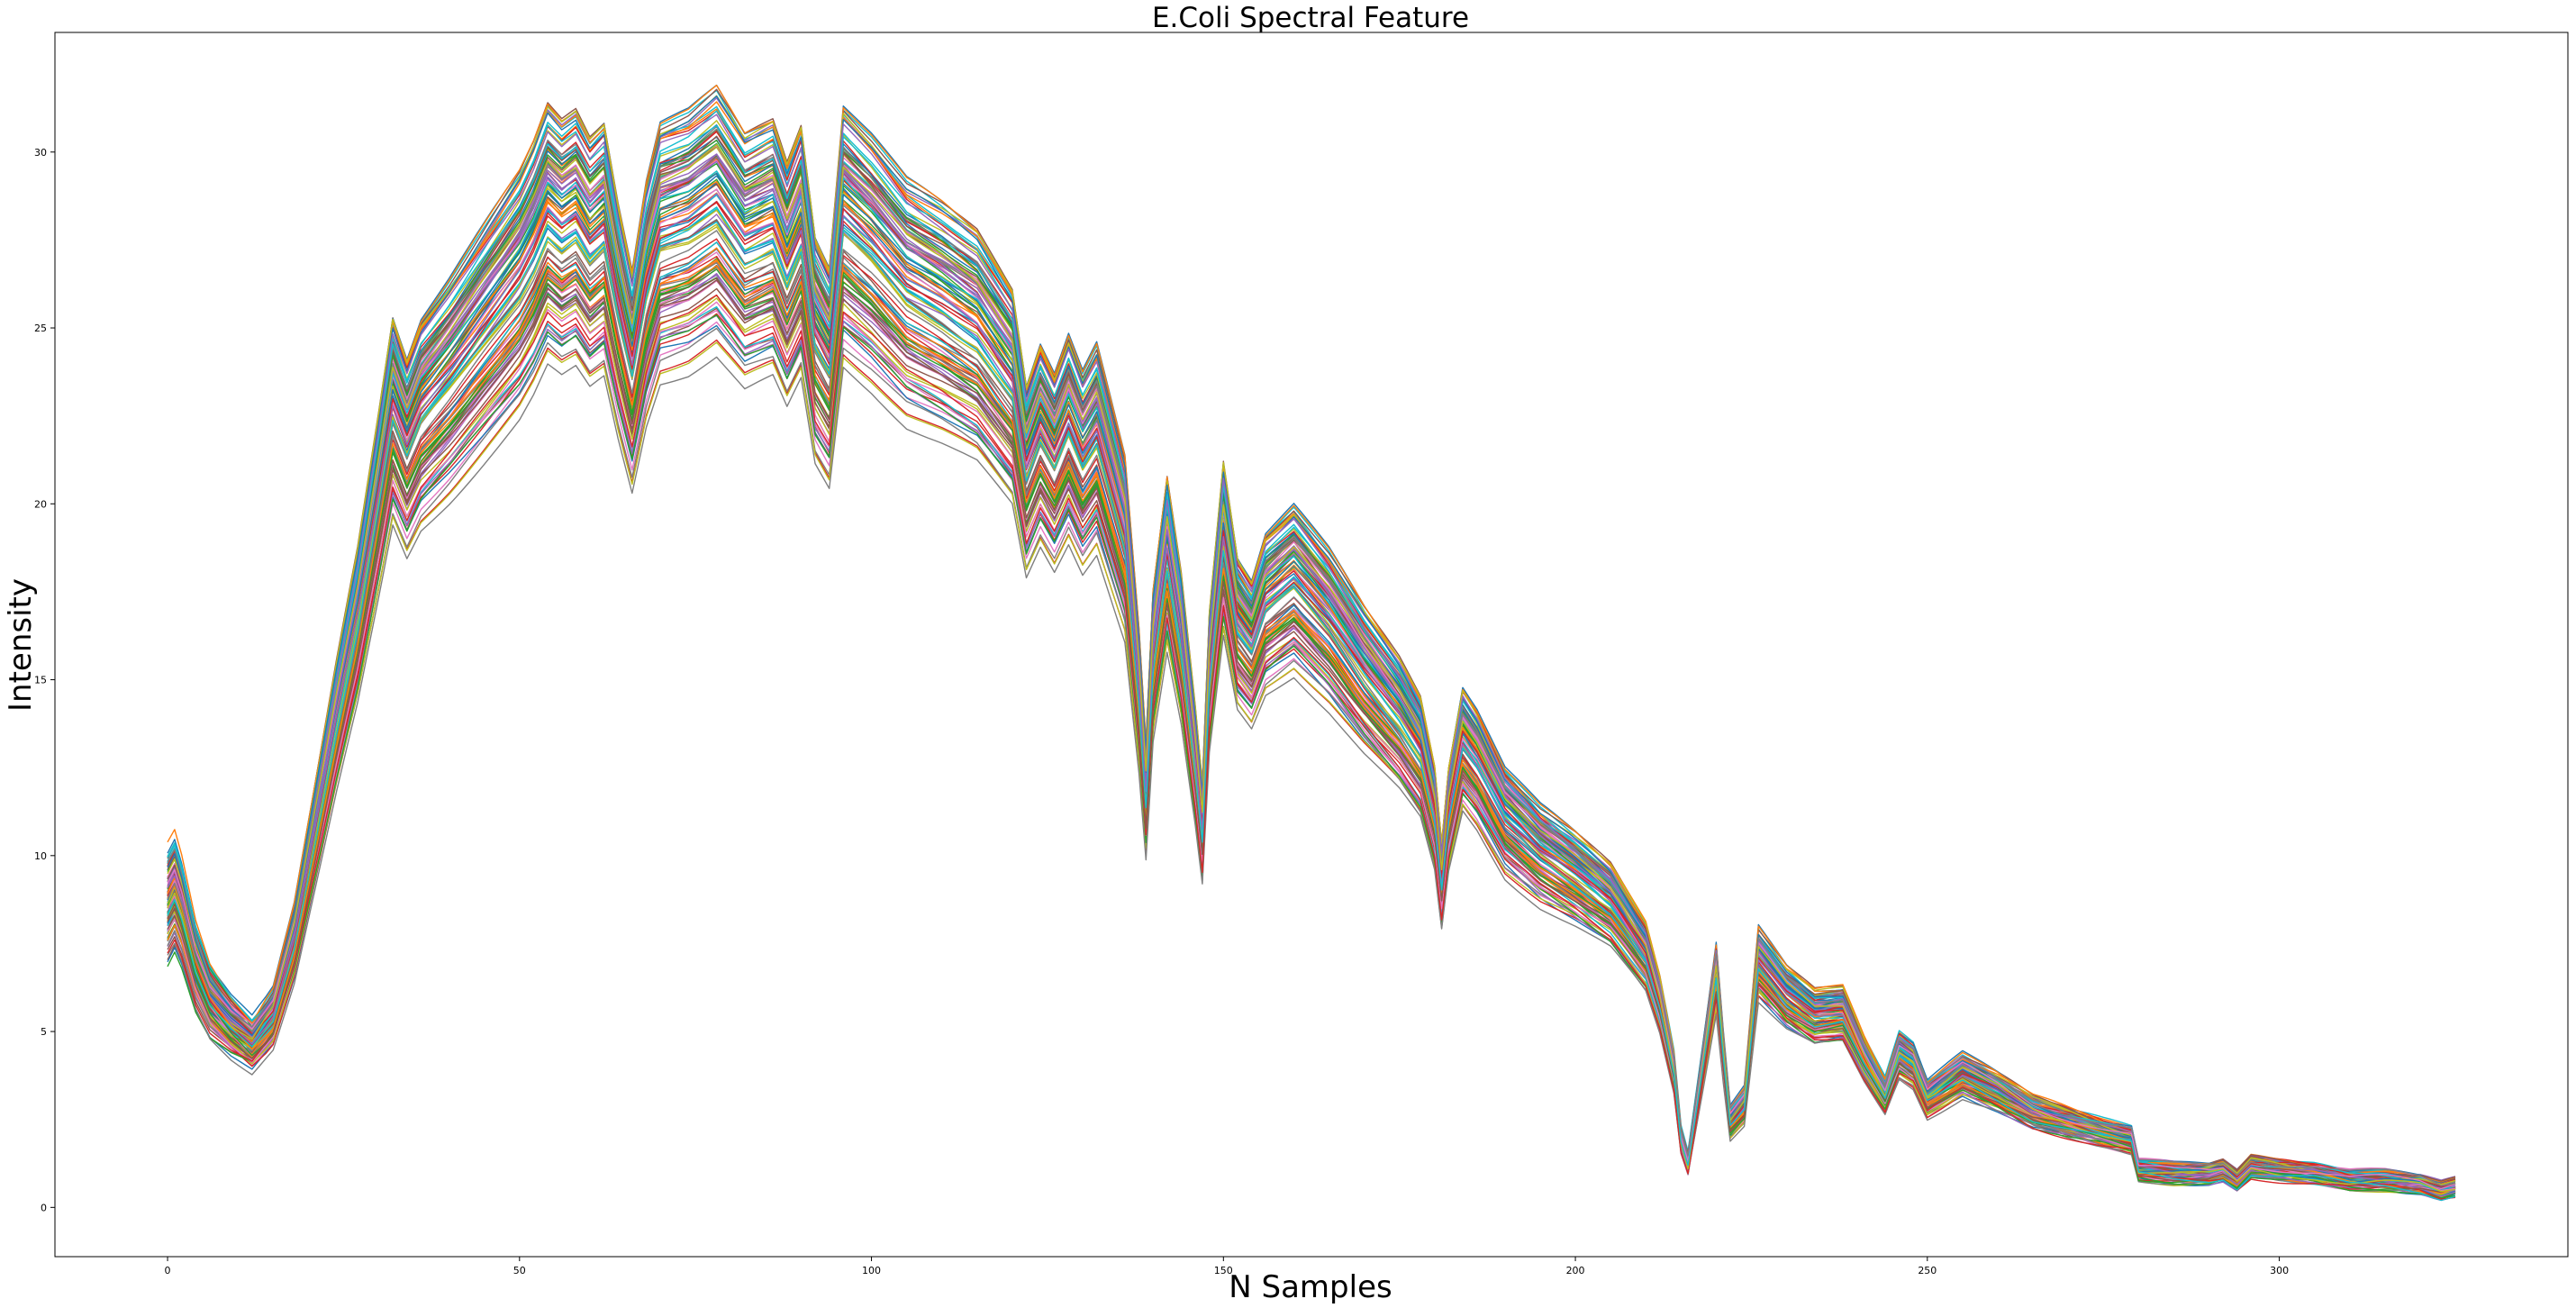 This screenshot has width=2576, height=1308. Describe the element at coordinates (1310, 18) in the screenshot. I see `chart-title: E.Coli Spectral Feature` at that location.